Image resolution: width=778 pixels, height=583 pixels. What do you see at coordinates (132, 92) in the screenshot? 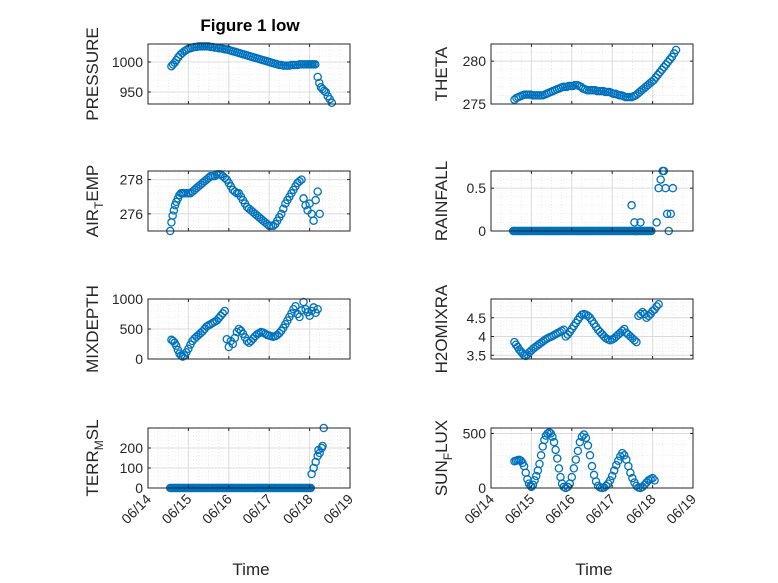
I see `y-tick-label: 950` at bounding box center [132, 92].